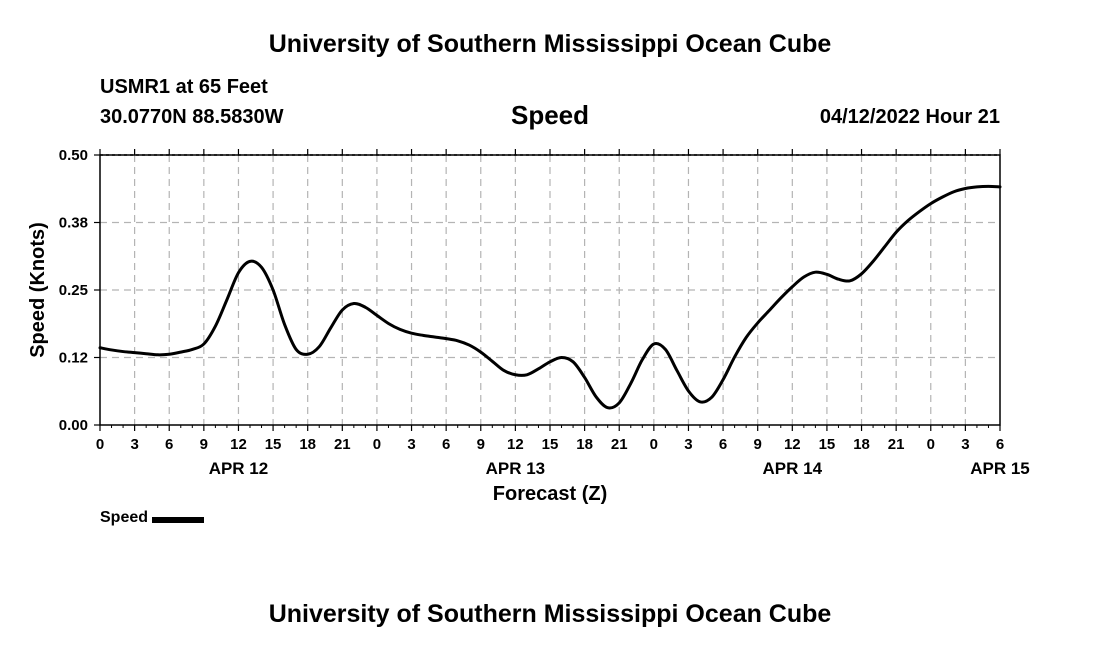 The width and height of the screenshot is (1100, 650). What do you see at coordinates (1000, 468) in the screenshot?
I see `date-label: APR 15` at bounding box center [1000, 468].